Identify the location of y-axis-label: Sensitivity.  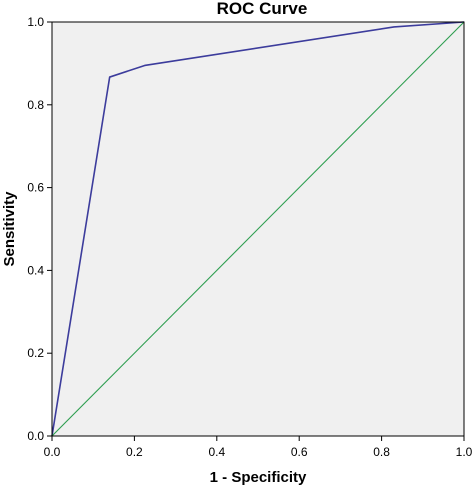
(9, 229).